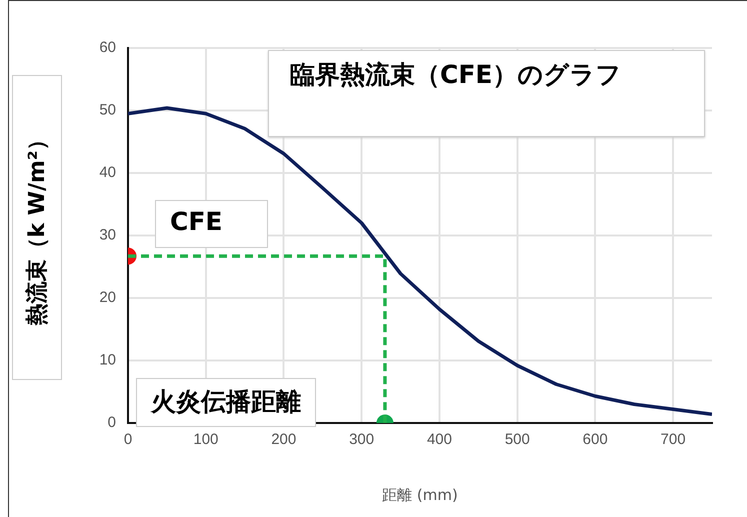  I want to click on y-tick-label: 30, so click(107, 235).